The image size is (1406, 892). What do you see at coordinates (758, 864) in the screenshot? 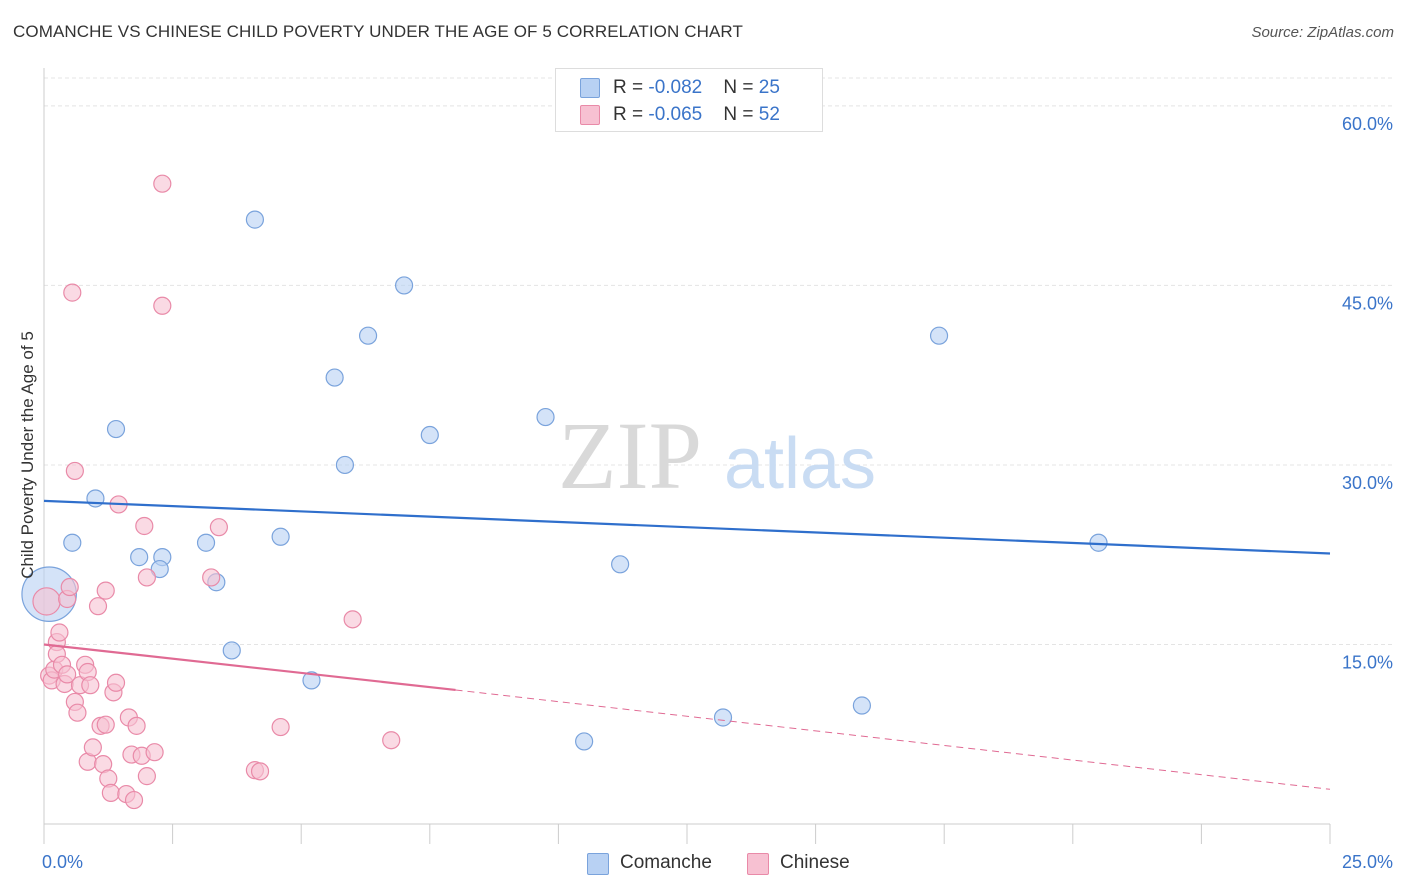
I see `bottom-chinese-swatch` at bounding box center [758, 864].